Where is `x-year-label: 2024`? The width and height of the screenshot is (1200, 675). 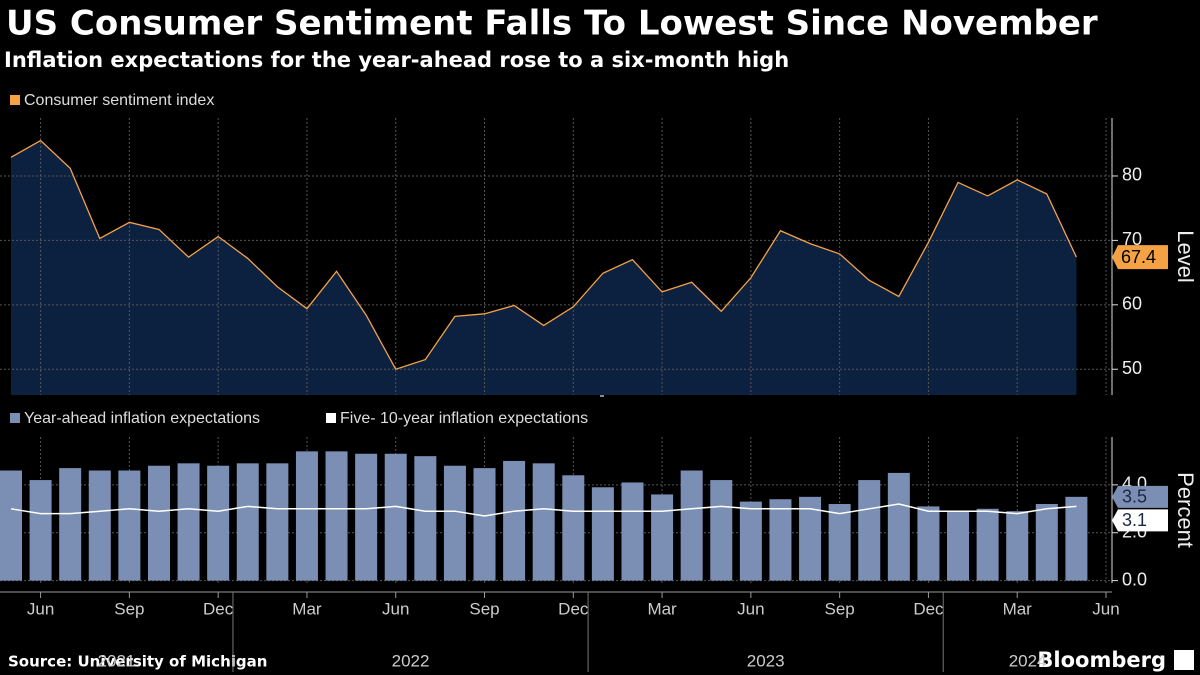
x-year-label: 2024 is located at coordinates (1028, 660).